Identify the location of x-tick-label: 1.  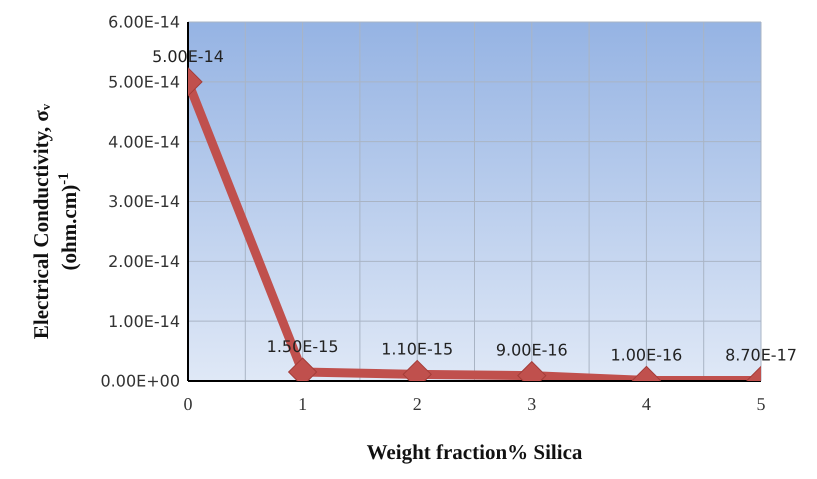
(303, 404).